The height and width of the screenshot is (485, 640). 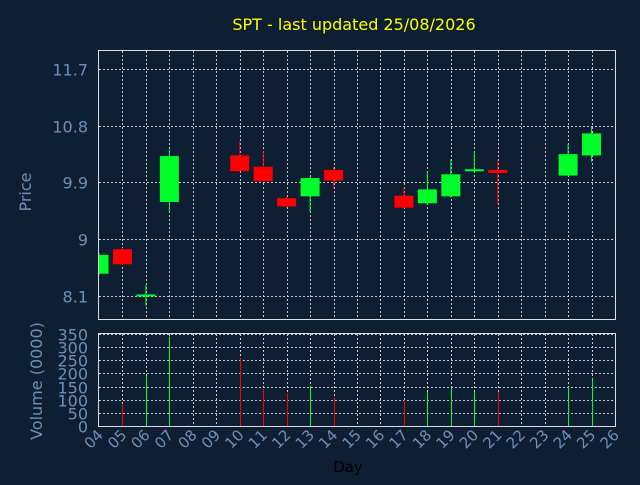 I want to click on volume-axis-label: Volume (0000), so click(x=36, y=381).